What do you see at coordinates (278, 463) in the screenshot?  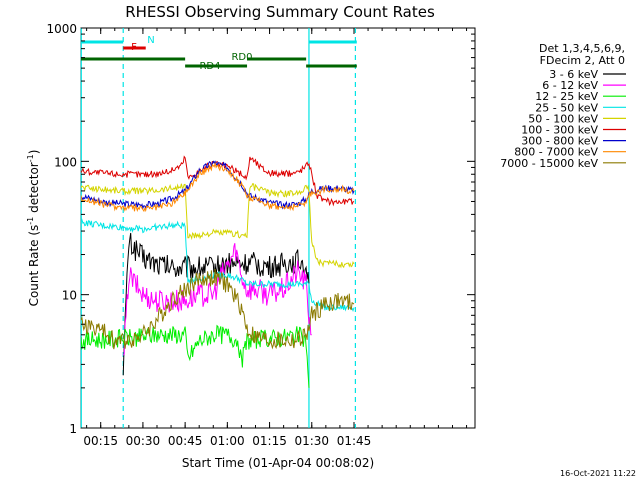 I see `x-axis-label: Start Time (01-Apr-04 00:08:02)` at bounding box center [278, 463].